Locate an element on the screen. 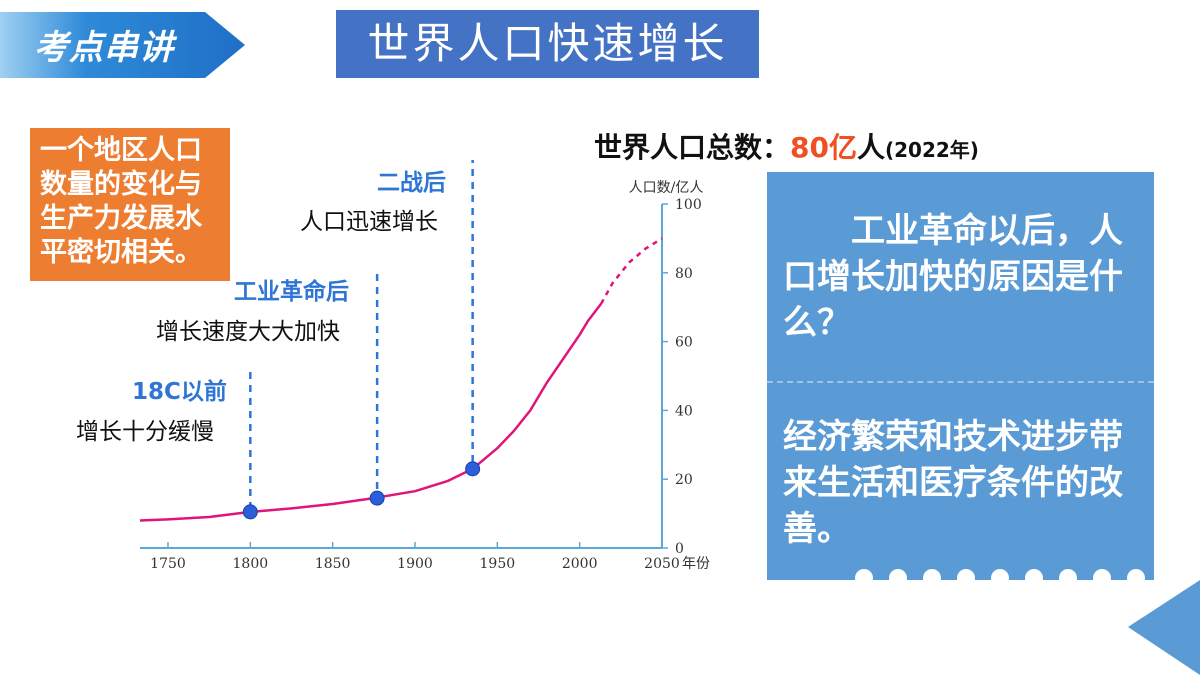  y-tick-label: 80 is located at coordinates (684, 274).